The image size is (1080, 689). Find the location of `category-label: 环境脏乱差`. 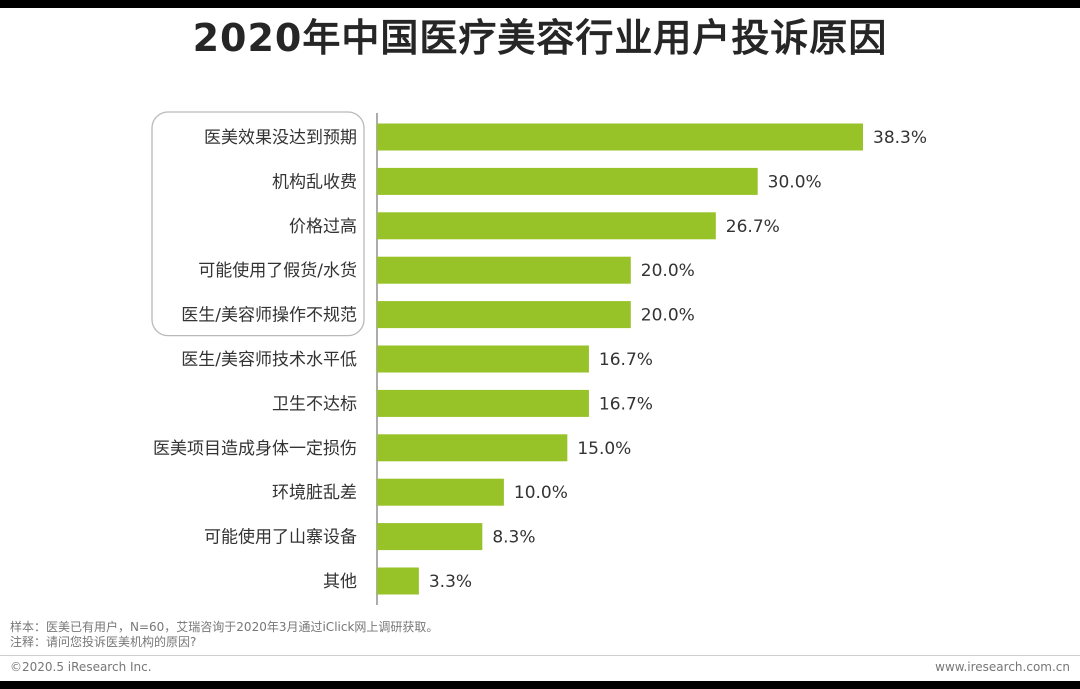

category-label: 环境脏乱差 is located at coordinates (314, 493).